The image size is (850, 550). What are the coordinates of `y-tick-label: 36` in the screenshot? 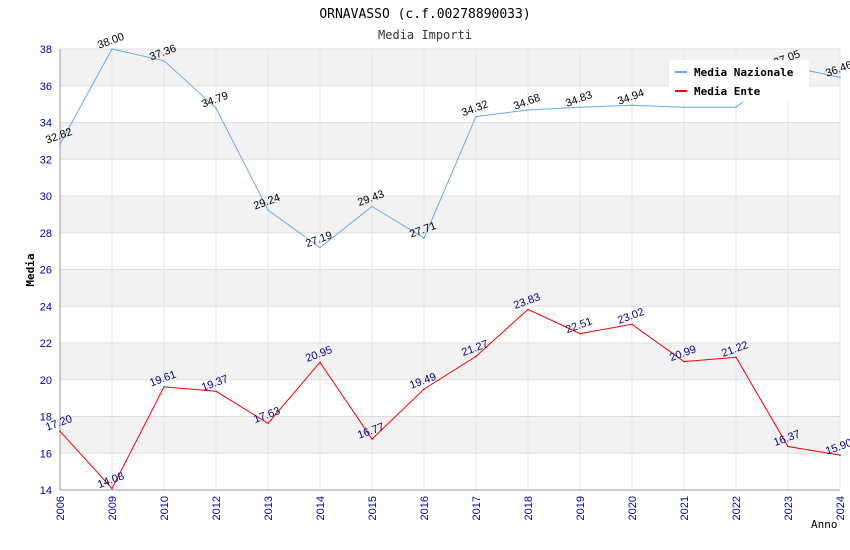 It's located at (46, 87).